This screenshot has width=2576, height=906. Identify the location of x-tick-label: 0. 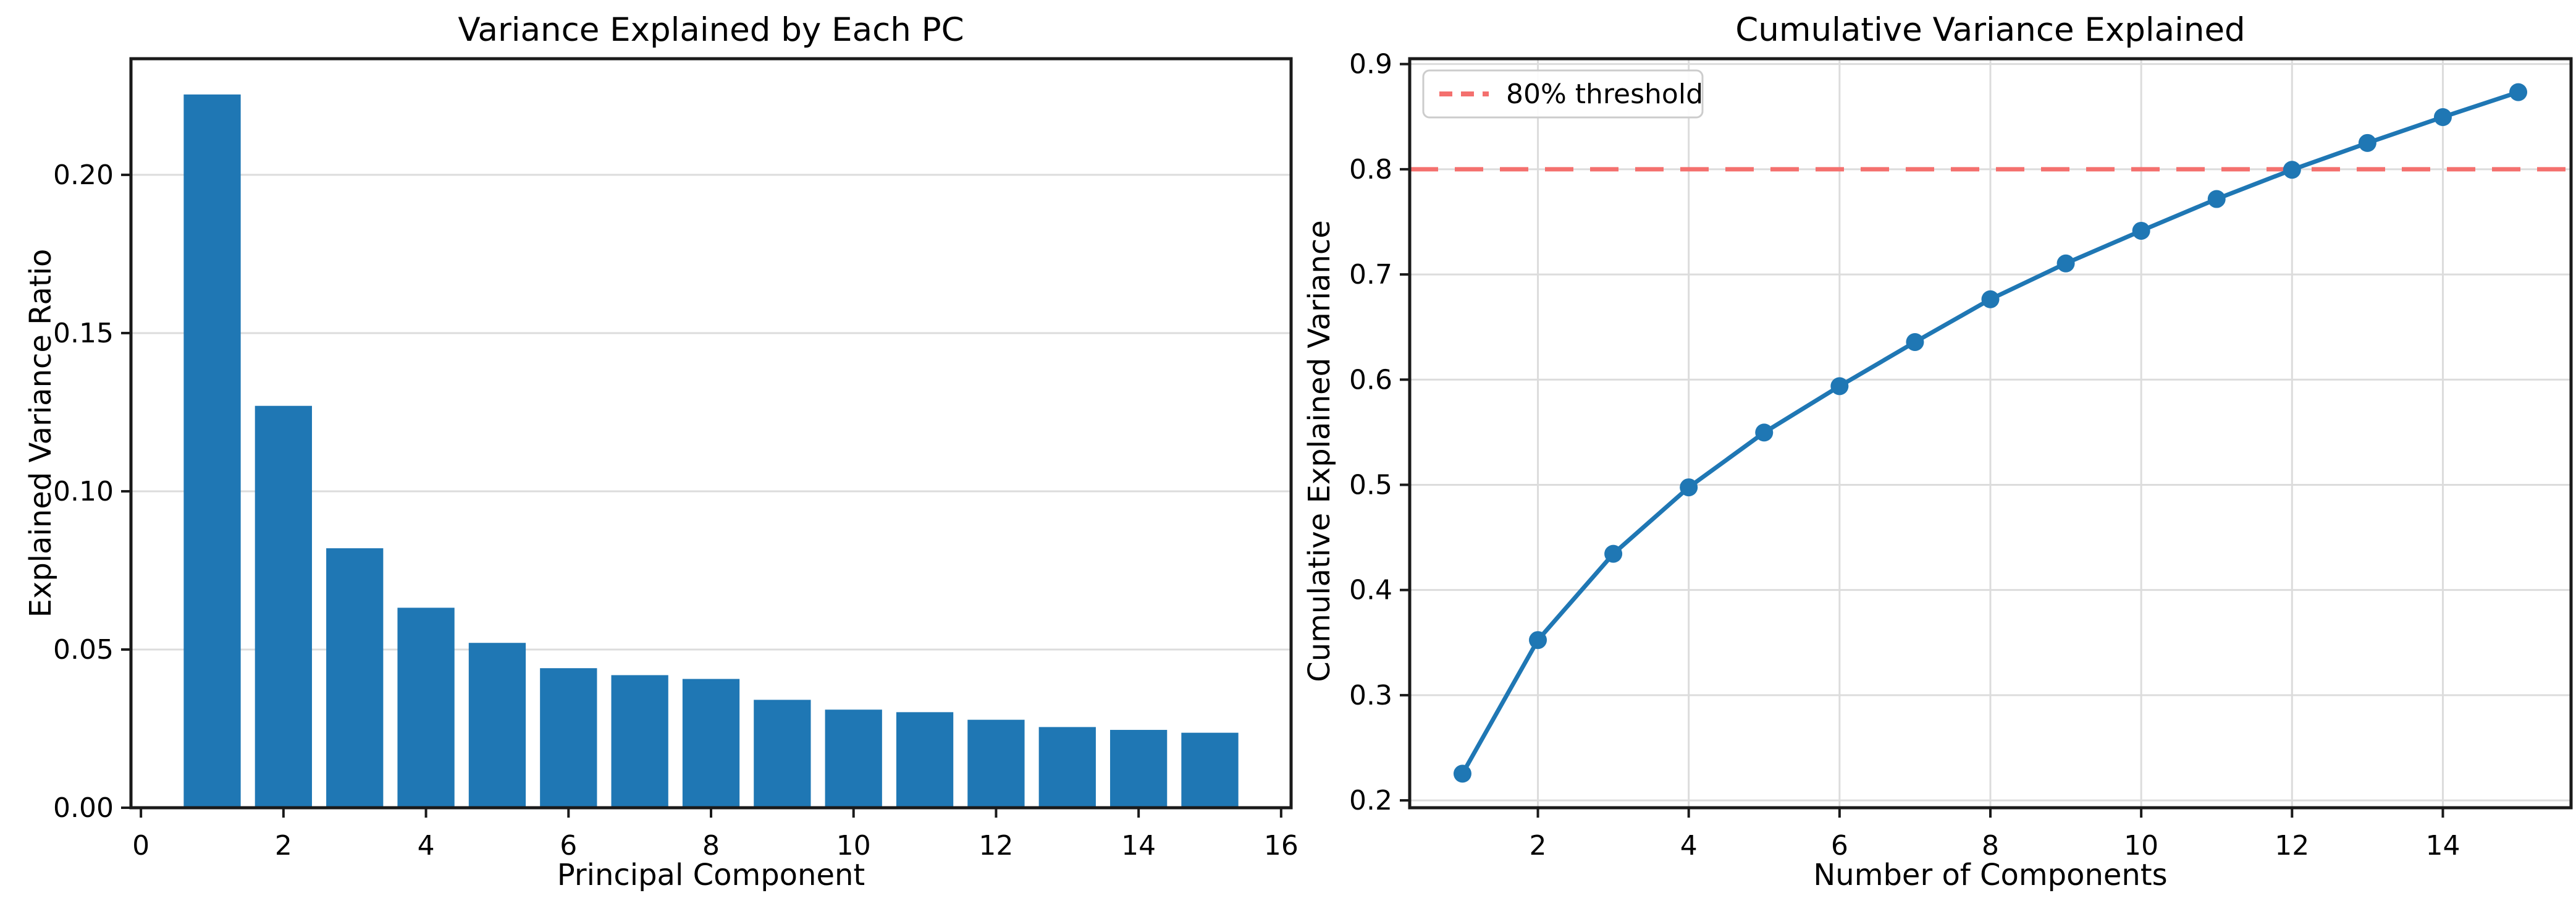
(140, 846).